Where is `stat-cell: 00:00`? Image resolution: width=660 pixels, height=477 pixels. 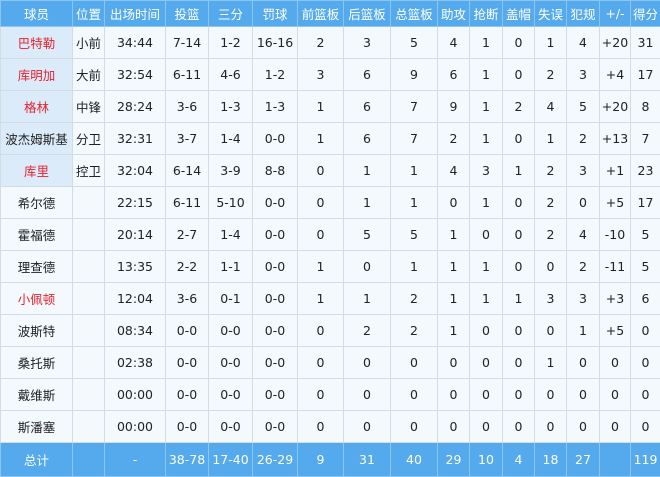 stat-cell: 00:00 is located at coordinates (135, 395).